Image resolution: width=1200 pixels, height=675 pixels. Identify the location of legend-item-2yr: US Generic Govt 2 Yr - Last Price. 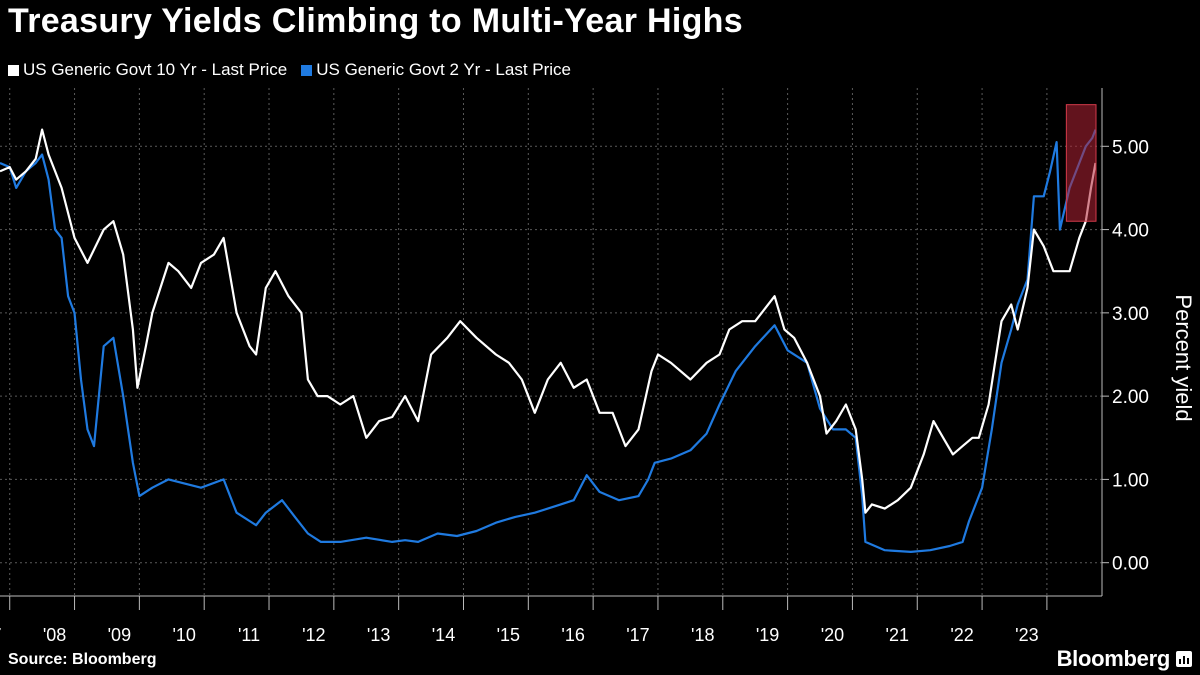
(436, 70).